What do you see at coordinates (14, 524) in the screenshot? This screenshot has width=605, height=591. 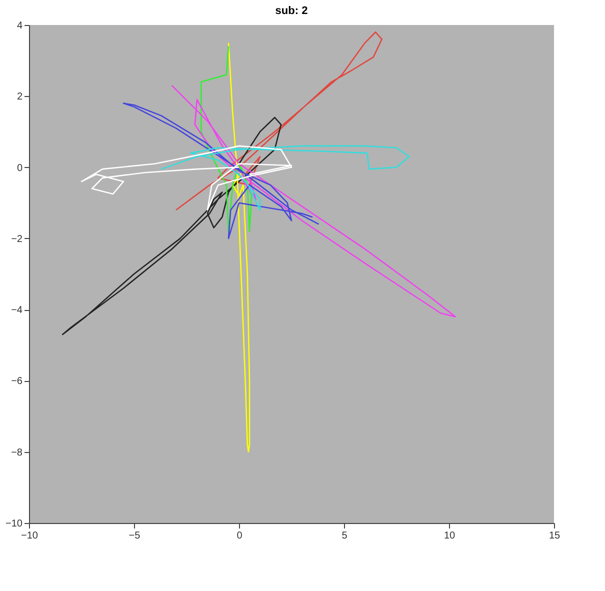 I see `y-tick-label: −10` at bounding box center [14, 524].